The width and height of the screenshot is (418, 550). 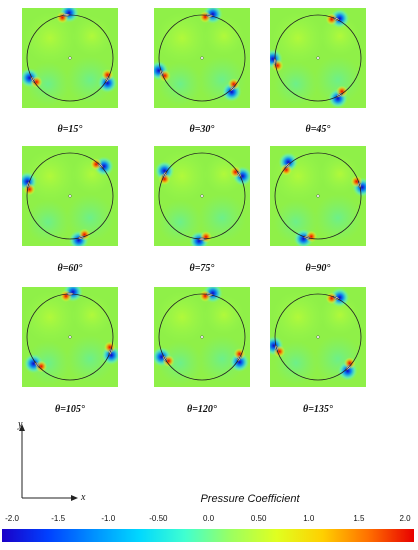 What do you see at coordinates (108, 518) in the screenshot?
I see `colorbar-tick-label: -1.0` at bounding box center [108, 518].